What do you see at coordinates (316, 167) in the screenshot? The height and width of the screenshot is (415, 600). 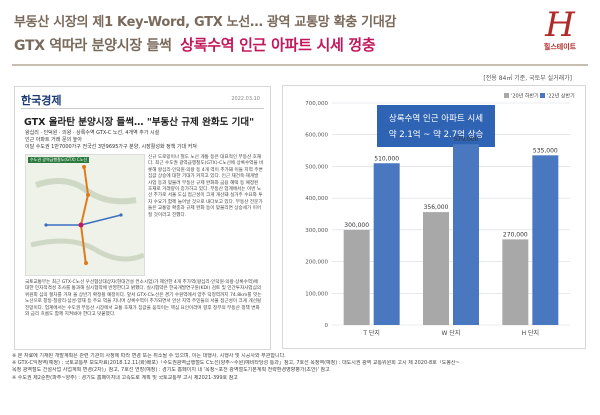 I see `y-tick-label: 500,000` at bounding box center [316, 167].